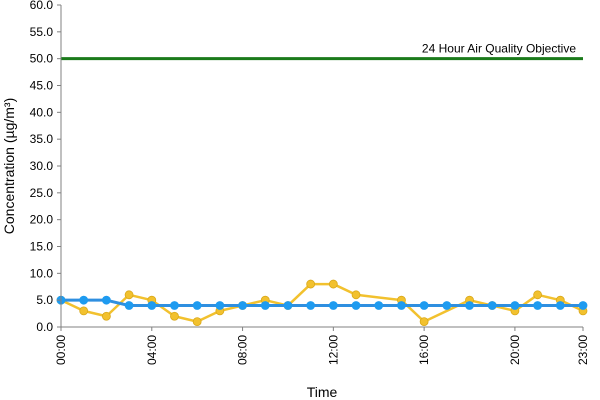  What do you see at coordinates (44, 327) in the screenshot?
I see `y-tick-label: 0.0` at bounding box center [44, 327].